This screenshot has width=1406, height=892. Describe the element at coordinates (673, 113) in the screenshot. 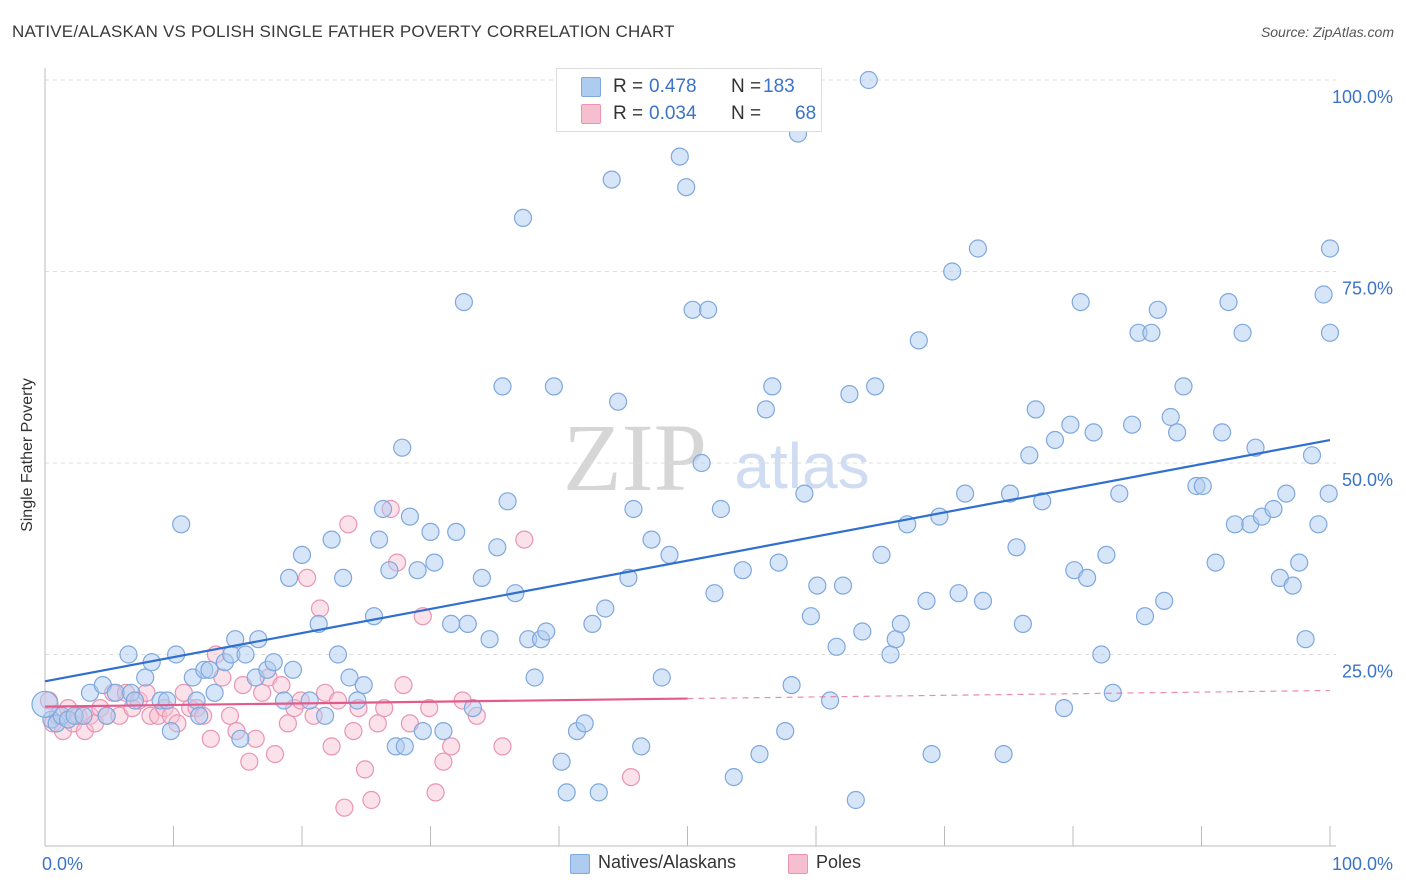

I see `r-value: 0.034` at that location.